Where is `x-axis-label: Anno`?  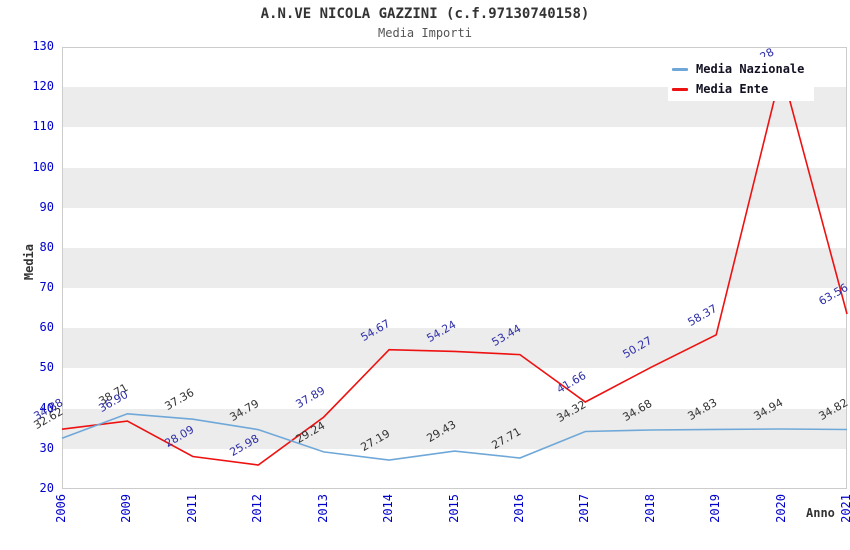 x-axis-label: Anno is located at coordinates (820, 513).